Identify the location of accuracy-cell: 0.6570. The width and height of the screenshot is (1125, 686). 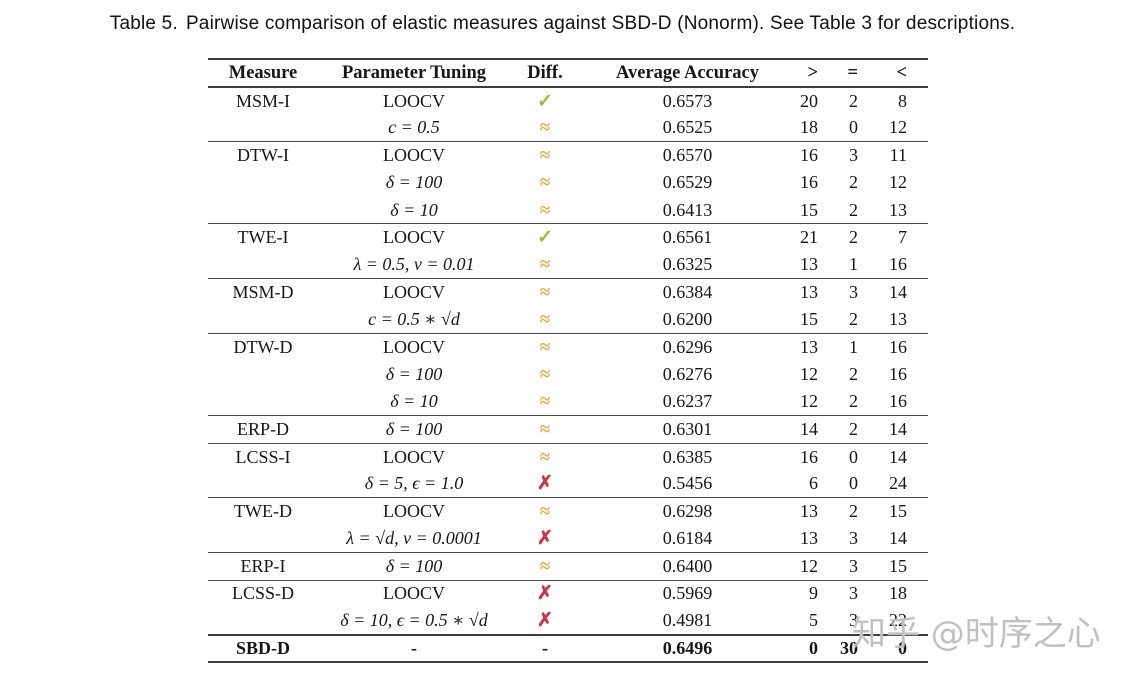
(687, 155).